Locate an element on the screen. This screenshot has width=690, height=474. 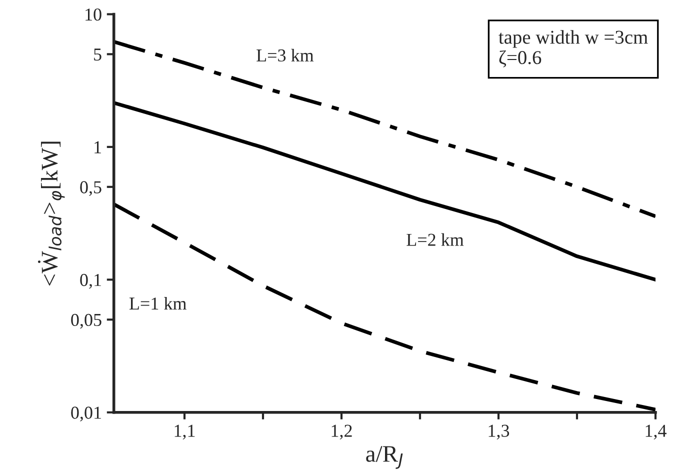
y-tick-label: 10 is located at coordinates (94, 14).